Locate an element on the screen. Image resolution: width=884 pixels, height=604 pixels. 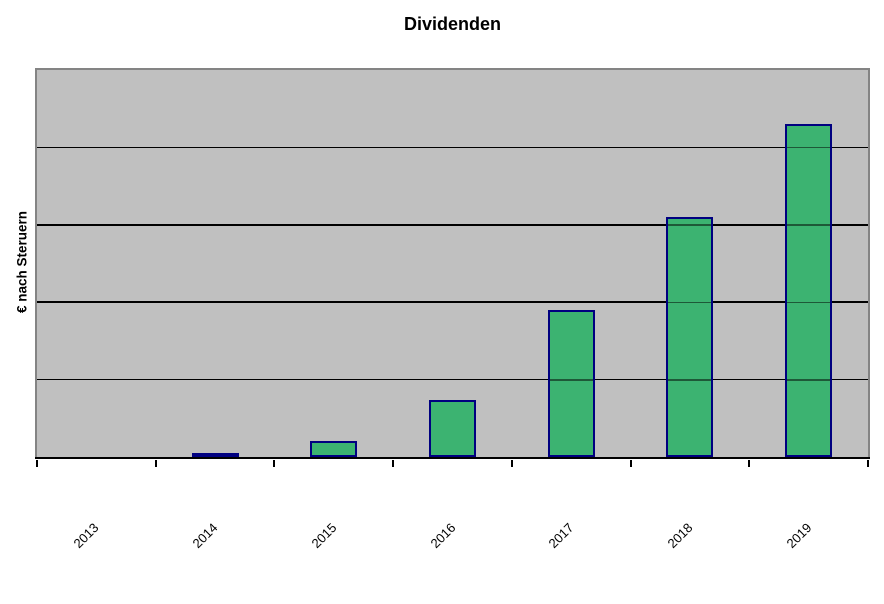
plot-border-top is located at coordinates (452, 69).